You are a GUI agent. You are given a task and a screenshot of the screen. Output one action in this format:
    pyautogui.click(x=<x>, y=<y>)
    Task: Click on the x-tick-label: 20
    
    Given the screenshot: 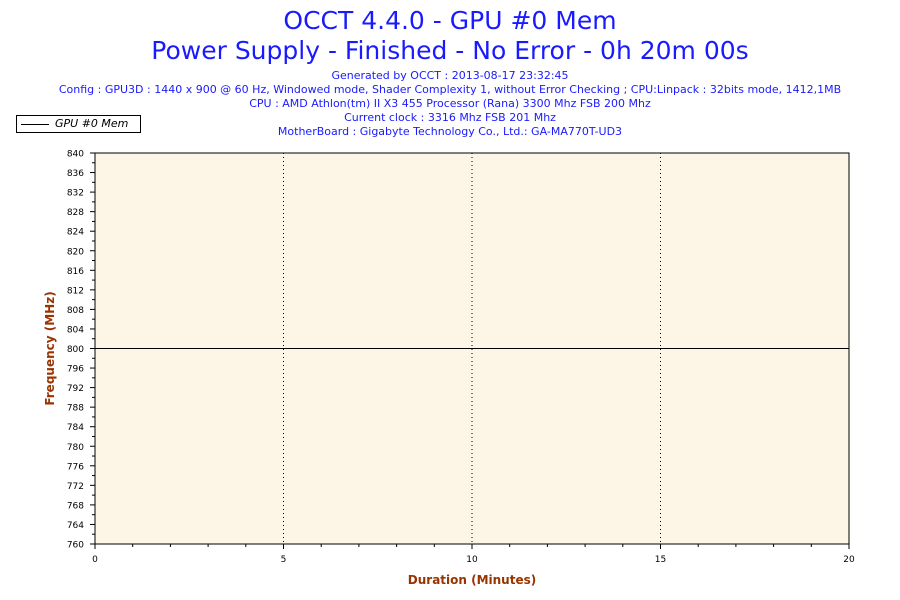 What is the action you would take?
    pyautogui.click(x=849, y=560)
    